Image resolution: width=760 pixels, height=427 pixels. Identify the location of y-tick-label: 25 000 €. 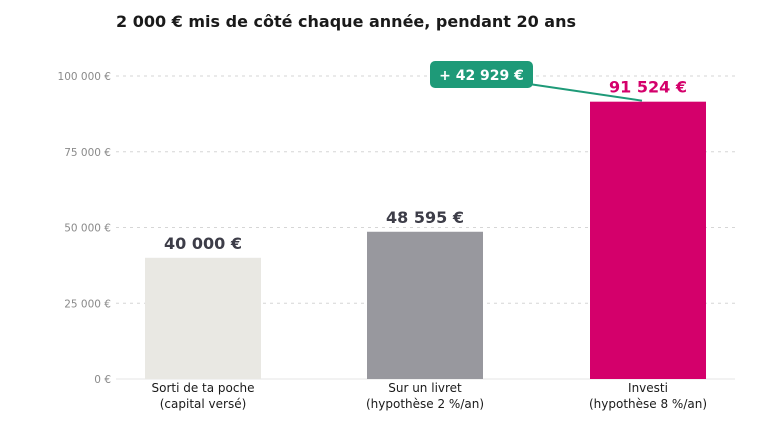
(87, 304).